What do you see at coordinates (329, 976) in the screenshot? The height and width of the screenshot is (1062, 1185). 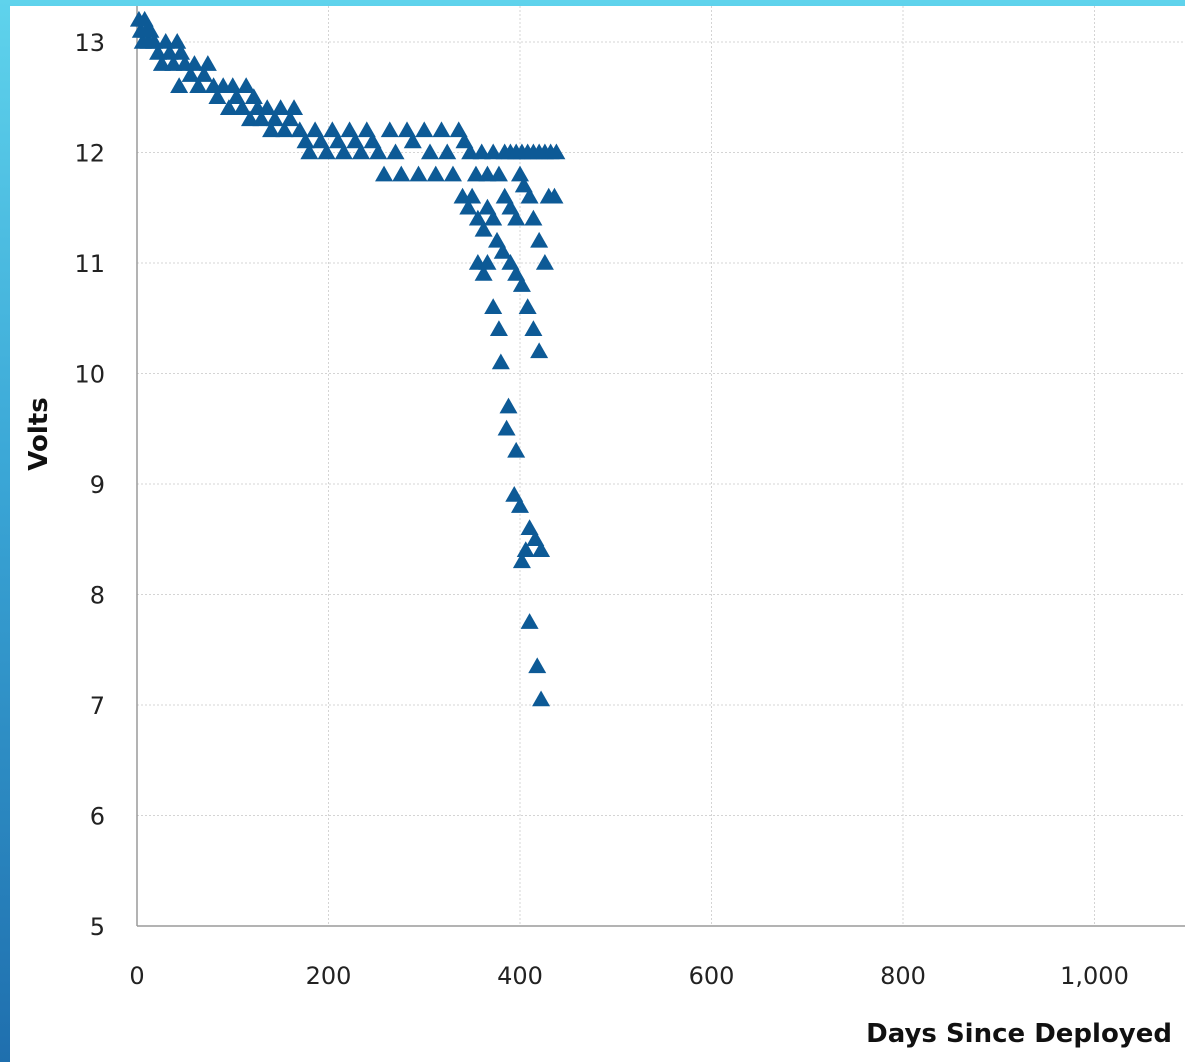 I see `x-tick-label: 200` at bounding box center [329, 976].